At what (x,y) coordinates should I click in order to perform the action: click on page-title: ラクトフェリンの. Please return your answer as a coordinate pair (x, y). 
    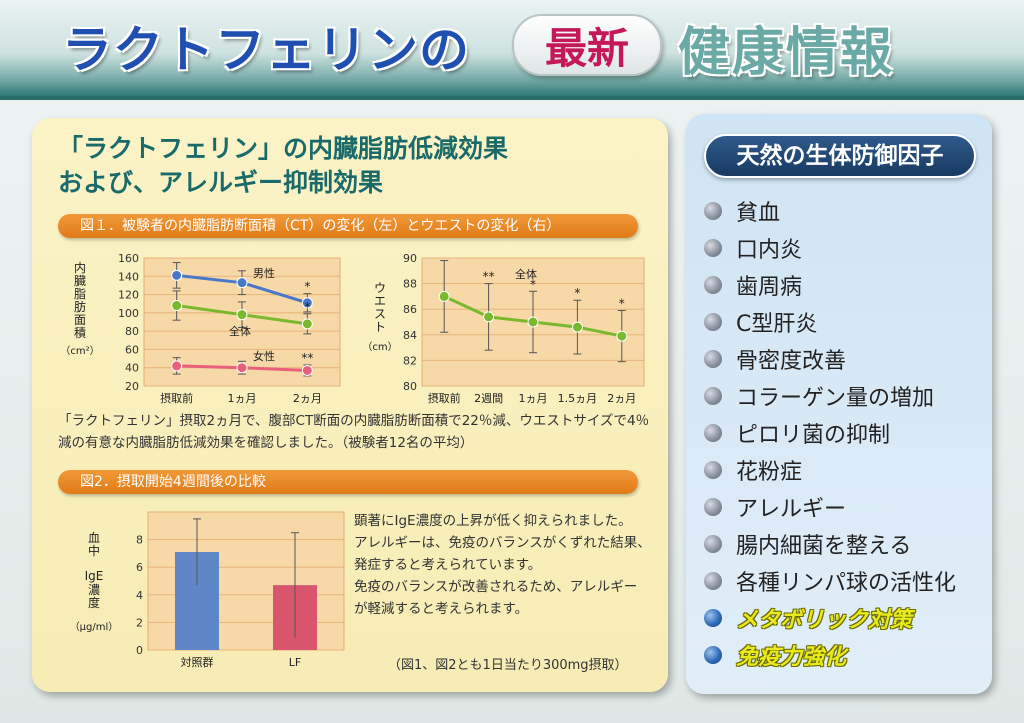
    Looking at the image, I should click on (266, 50).